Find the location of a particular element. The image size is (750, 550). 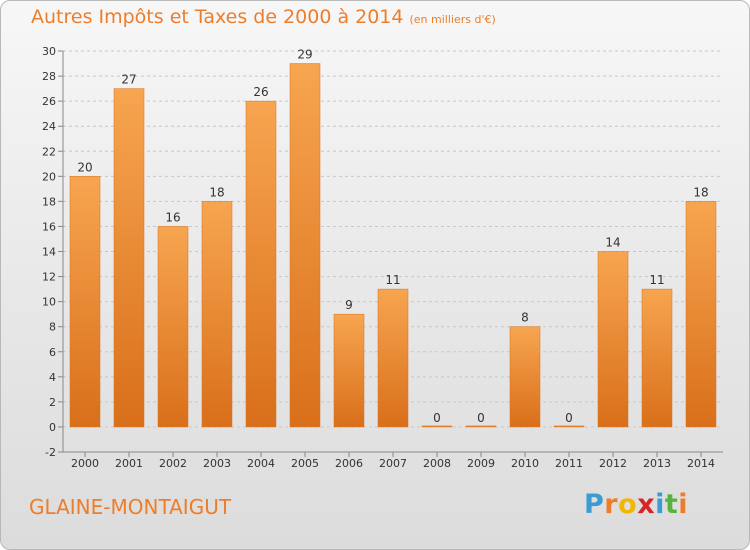

x-tick-label: 2014 is located at coordinates (701, 463).